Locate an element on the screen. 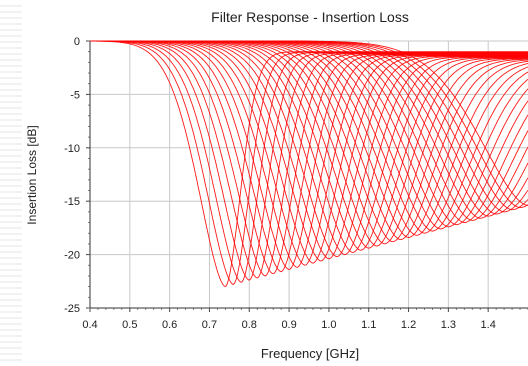  x-tick-label: 1.4 is located at coordinates (488, 325).